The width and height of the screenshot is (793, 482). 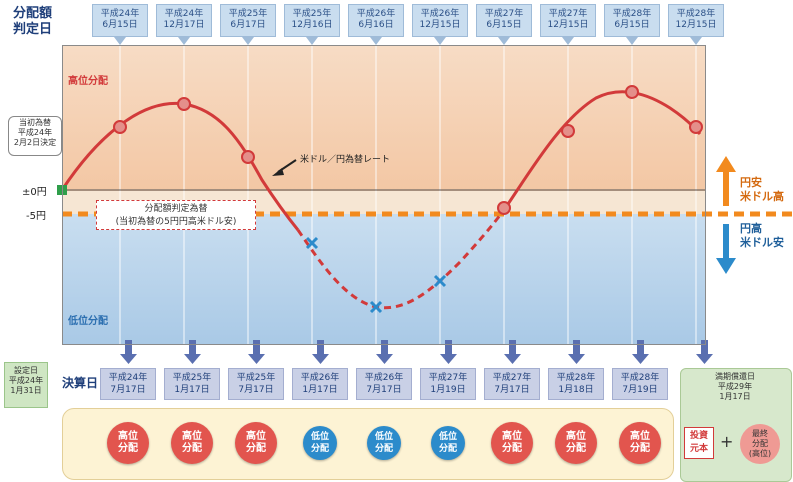 What do you see at coordinates (26, 385) in the screenshot?
I see `setup-date-box: 設定日 平成24年 1月31日` at bounding box center [26, 385].